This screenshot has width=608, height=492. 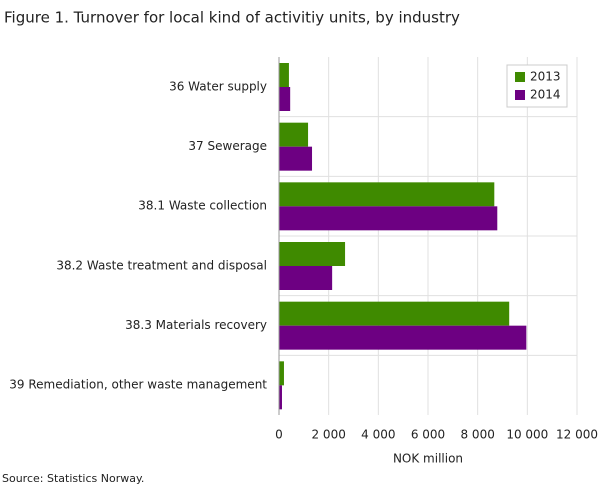 I want to click on y-tick-label: 36 Water supply, so click(x=218, y=86).